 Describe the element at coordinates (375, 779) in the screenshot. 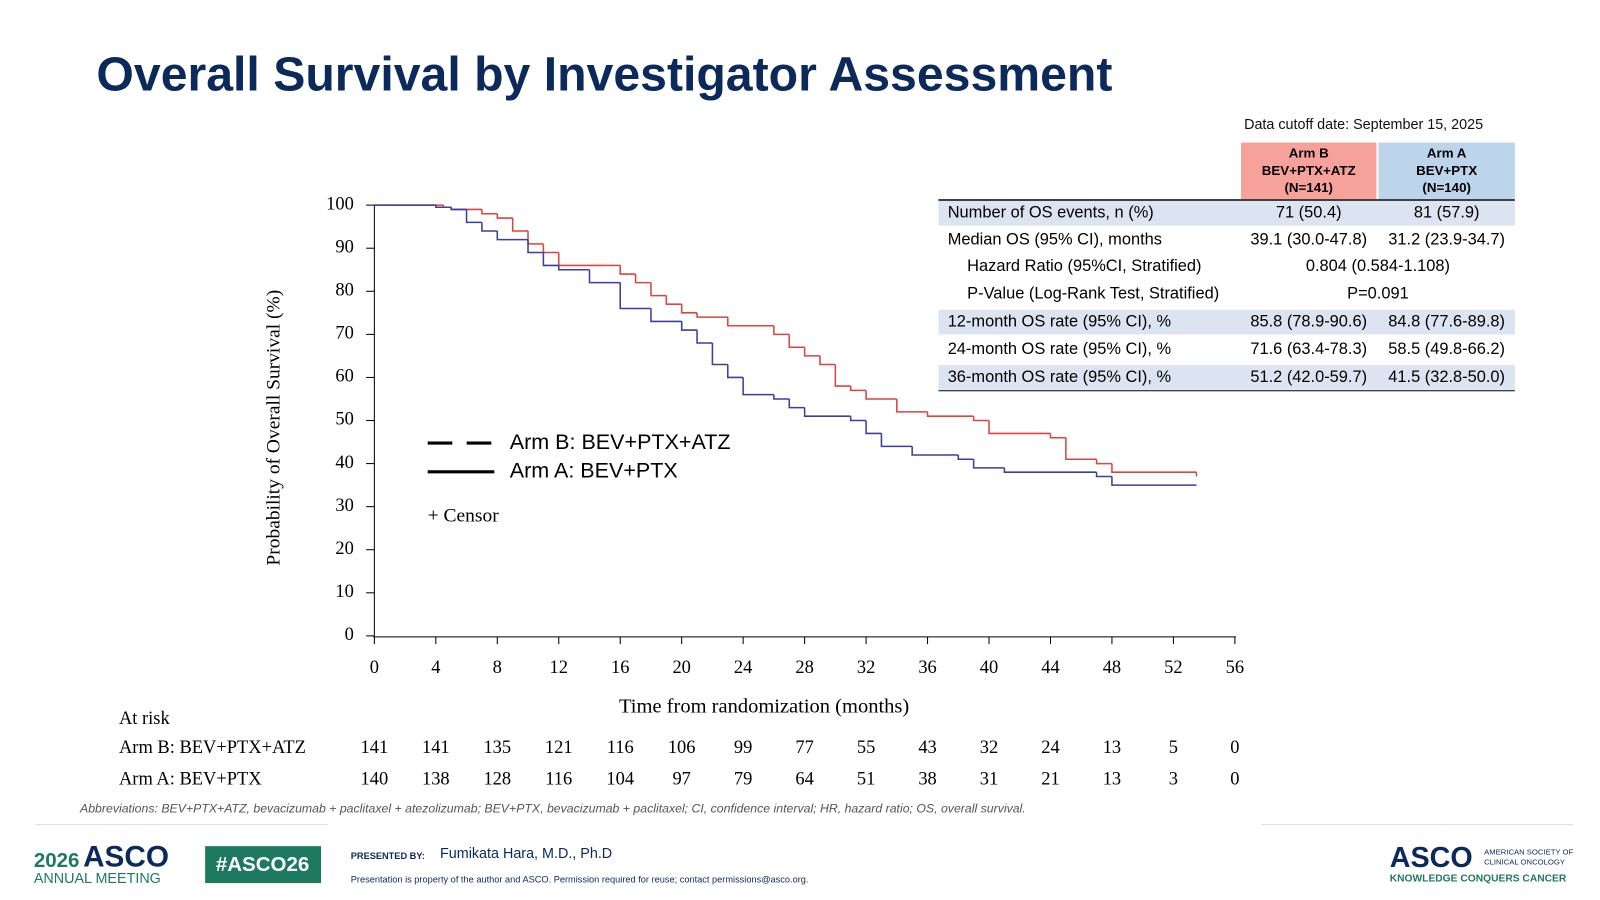

I see `at-risk-value: 140` at that location.